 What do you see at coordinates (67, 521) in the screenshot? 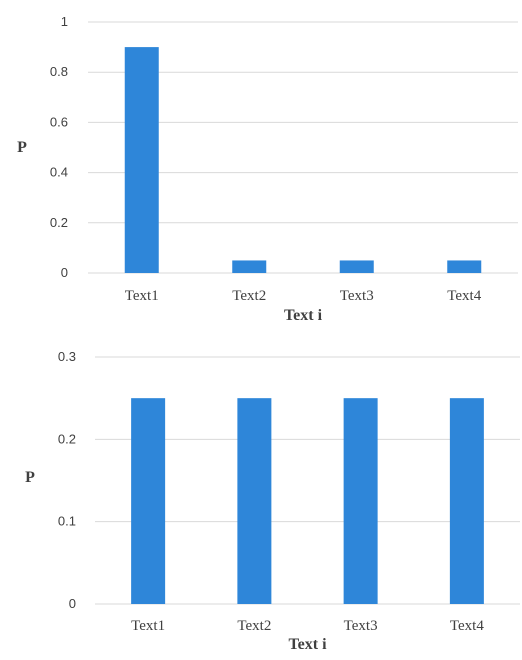
I see `y-tick-label: 0.1` at bounding box center [67, 521].